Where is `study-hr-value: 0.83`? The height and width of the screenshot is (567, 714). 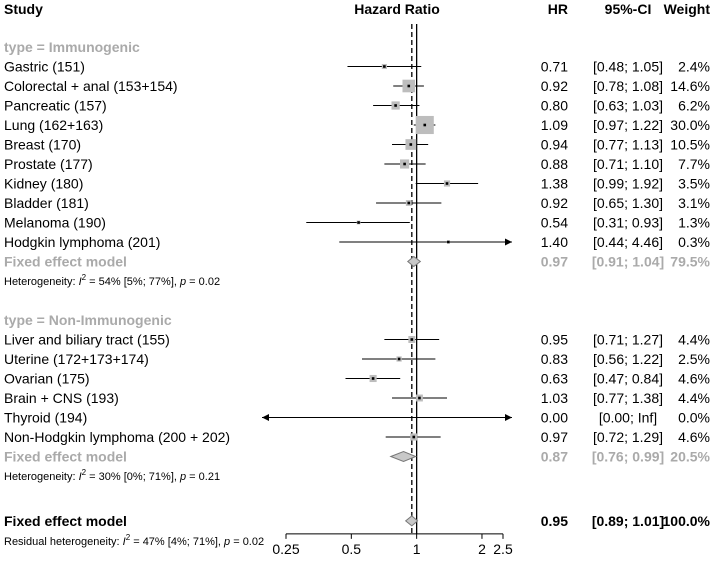
study-hr-value: 0.83 is located at coordinates (554, 359).